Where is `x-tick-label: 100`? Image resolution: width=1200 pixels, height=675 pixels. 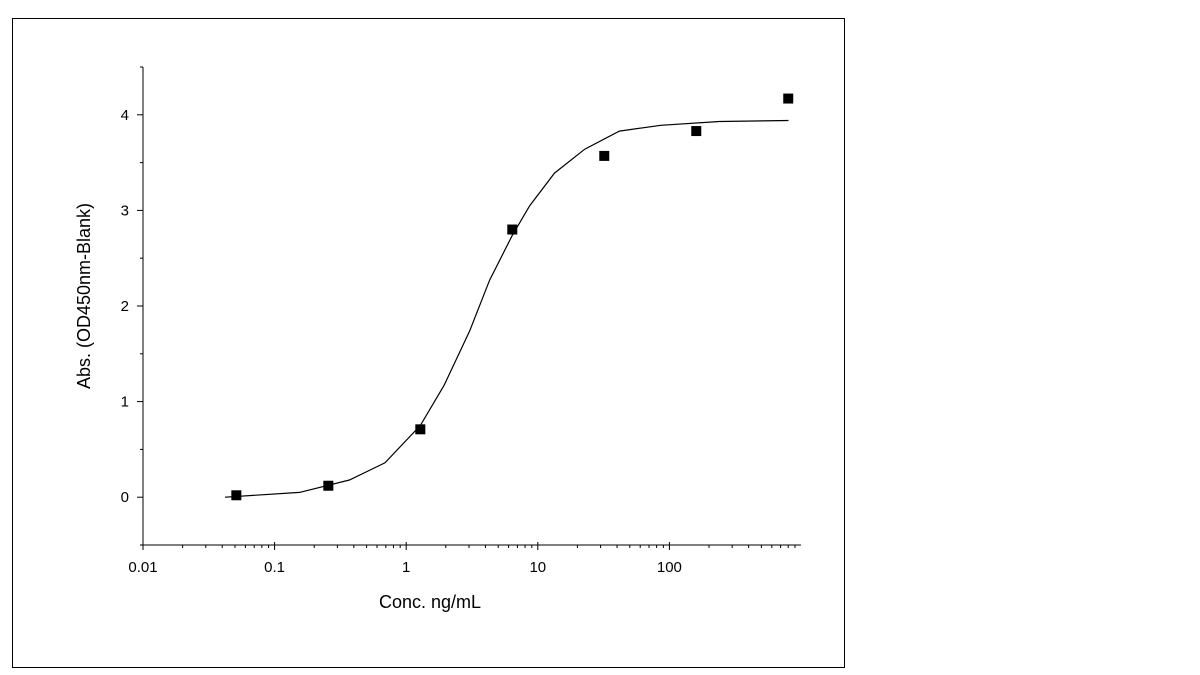 x-tick-label: 100 is located at coordinates (669, 567).